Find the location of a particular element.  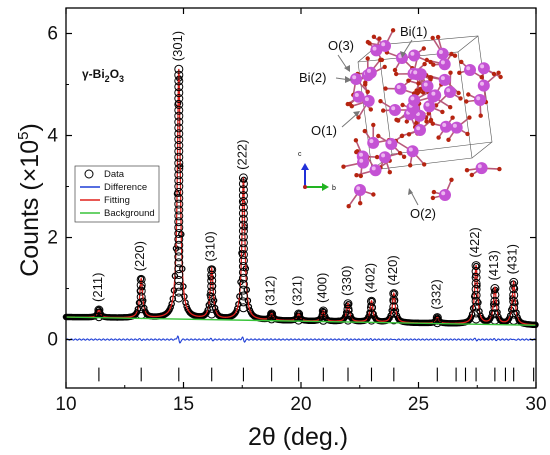

orientation-axes: c b is located at coordinates (317, 171).